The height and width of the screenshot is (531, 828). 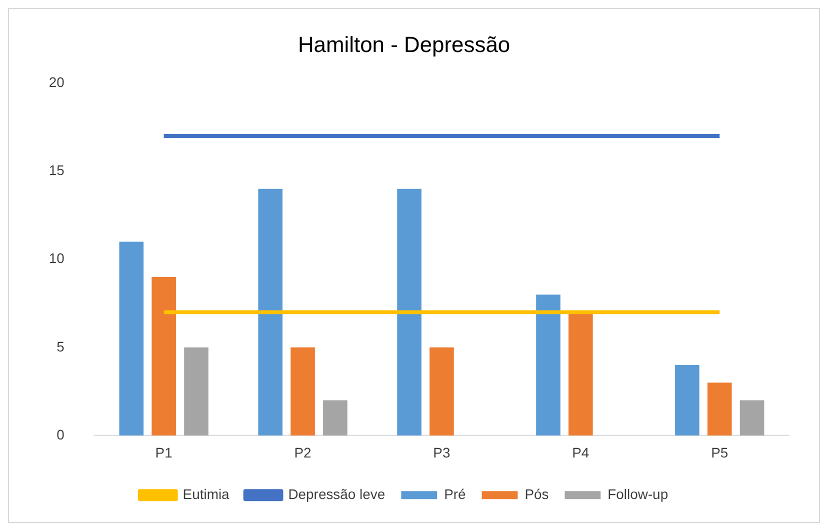 What do you see at coordinates (536, 494) in the screenshot?
I see `legend-label: Pós` at bounding box center [536, 494].